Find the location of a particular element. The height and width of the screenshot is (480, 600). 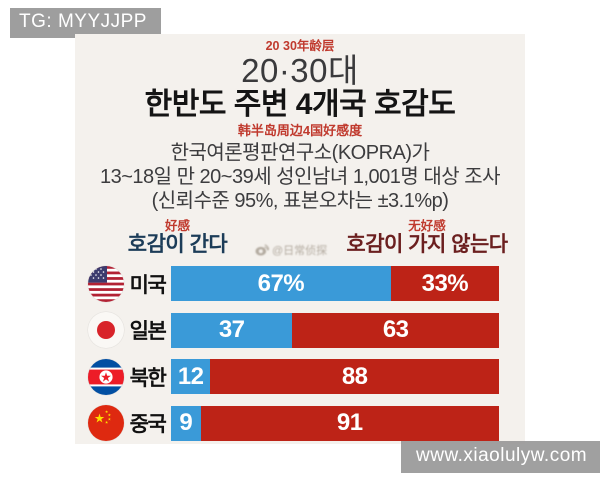

unfavor-value-label: 63 is located at coordinates (395, 329).